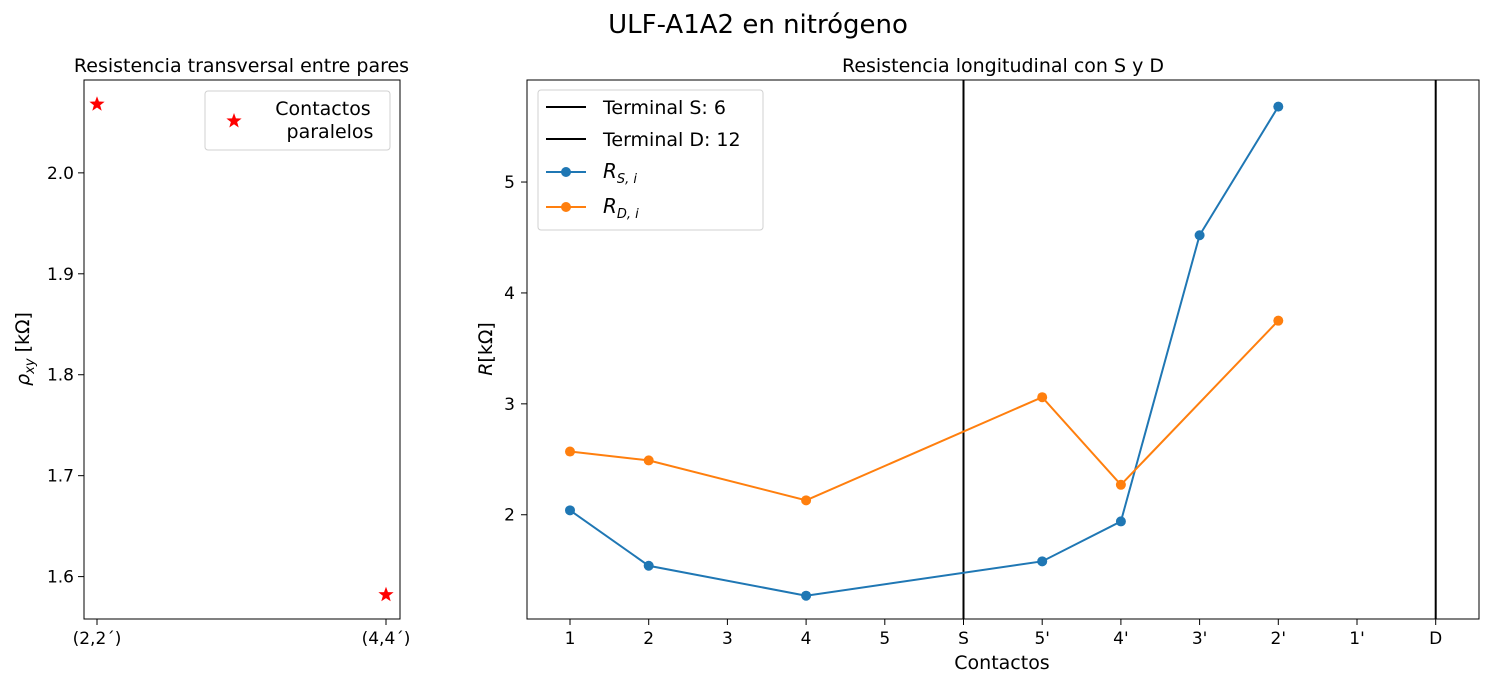 The image size is (1488, 683). Describe the element at coordinates (963, 639) in the screenshot. I see `right-x-tick-label: S` at that location.